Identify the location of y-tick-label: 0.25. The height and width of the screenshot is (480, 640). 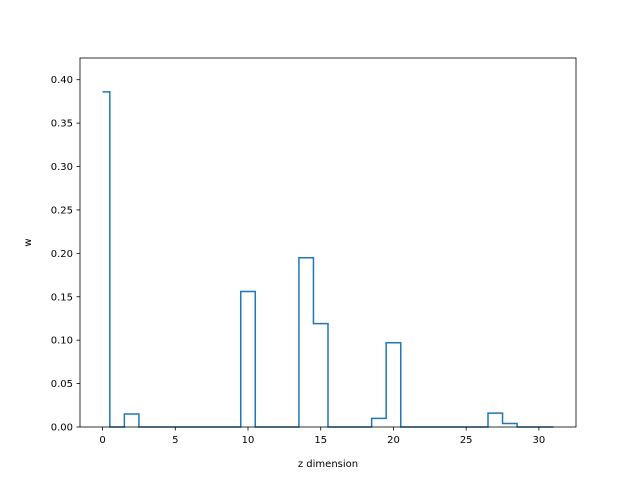
(62, 210).